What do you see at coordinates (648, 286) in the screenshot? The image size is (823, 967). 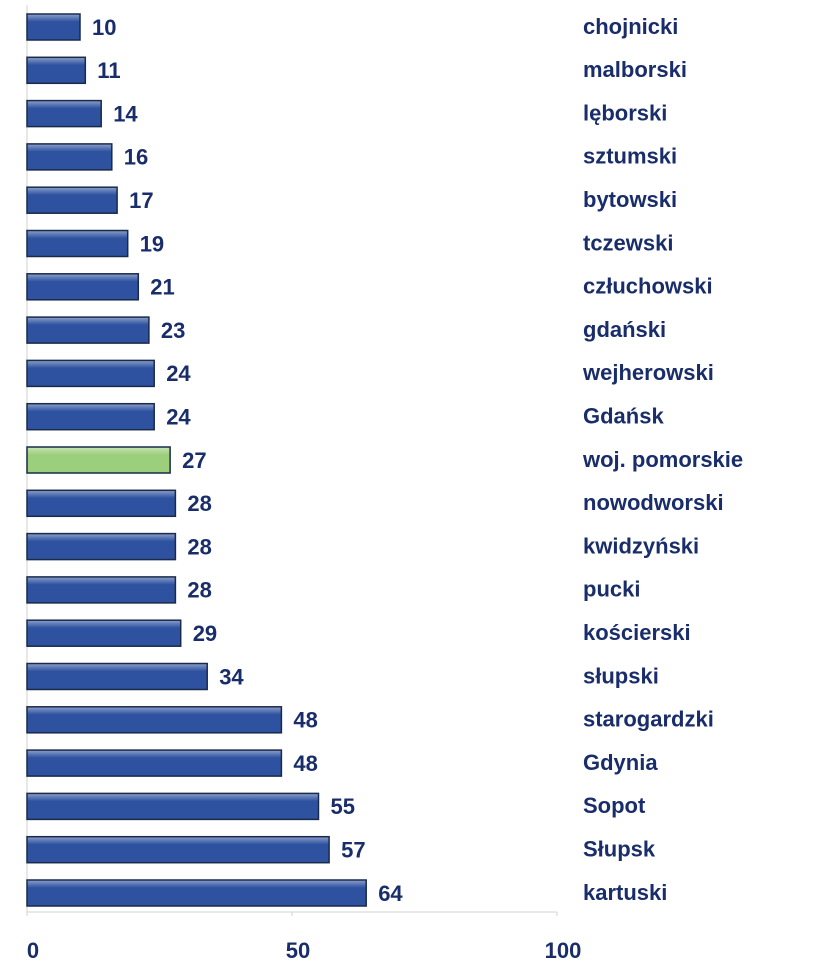 I see `category-label: człuchowski` at bounding box center [648, 286].